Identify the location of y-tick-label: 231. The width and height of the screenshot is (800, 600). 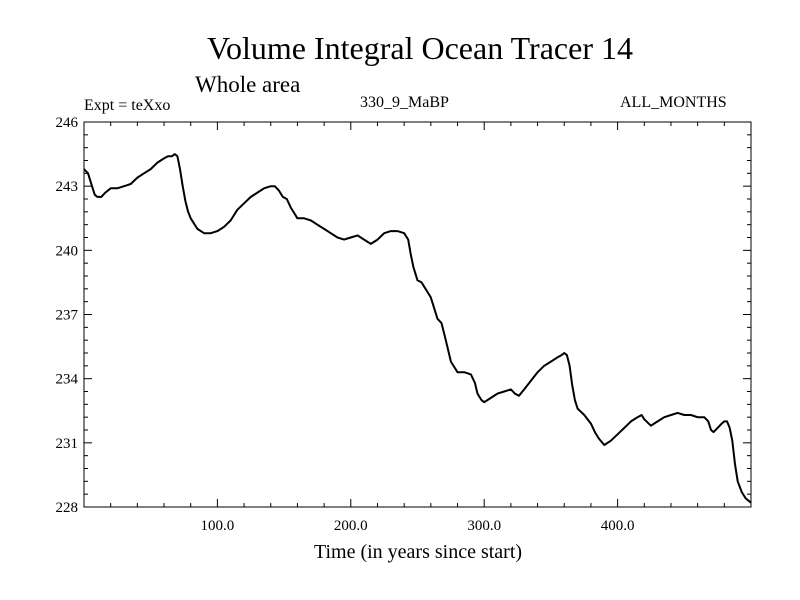
(67, 444).